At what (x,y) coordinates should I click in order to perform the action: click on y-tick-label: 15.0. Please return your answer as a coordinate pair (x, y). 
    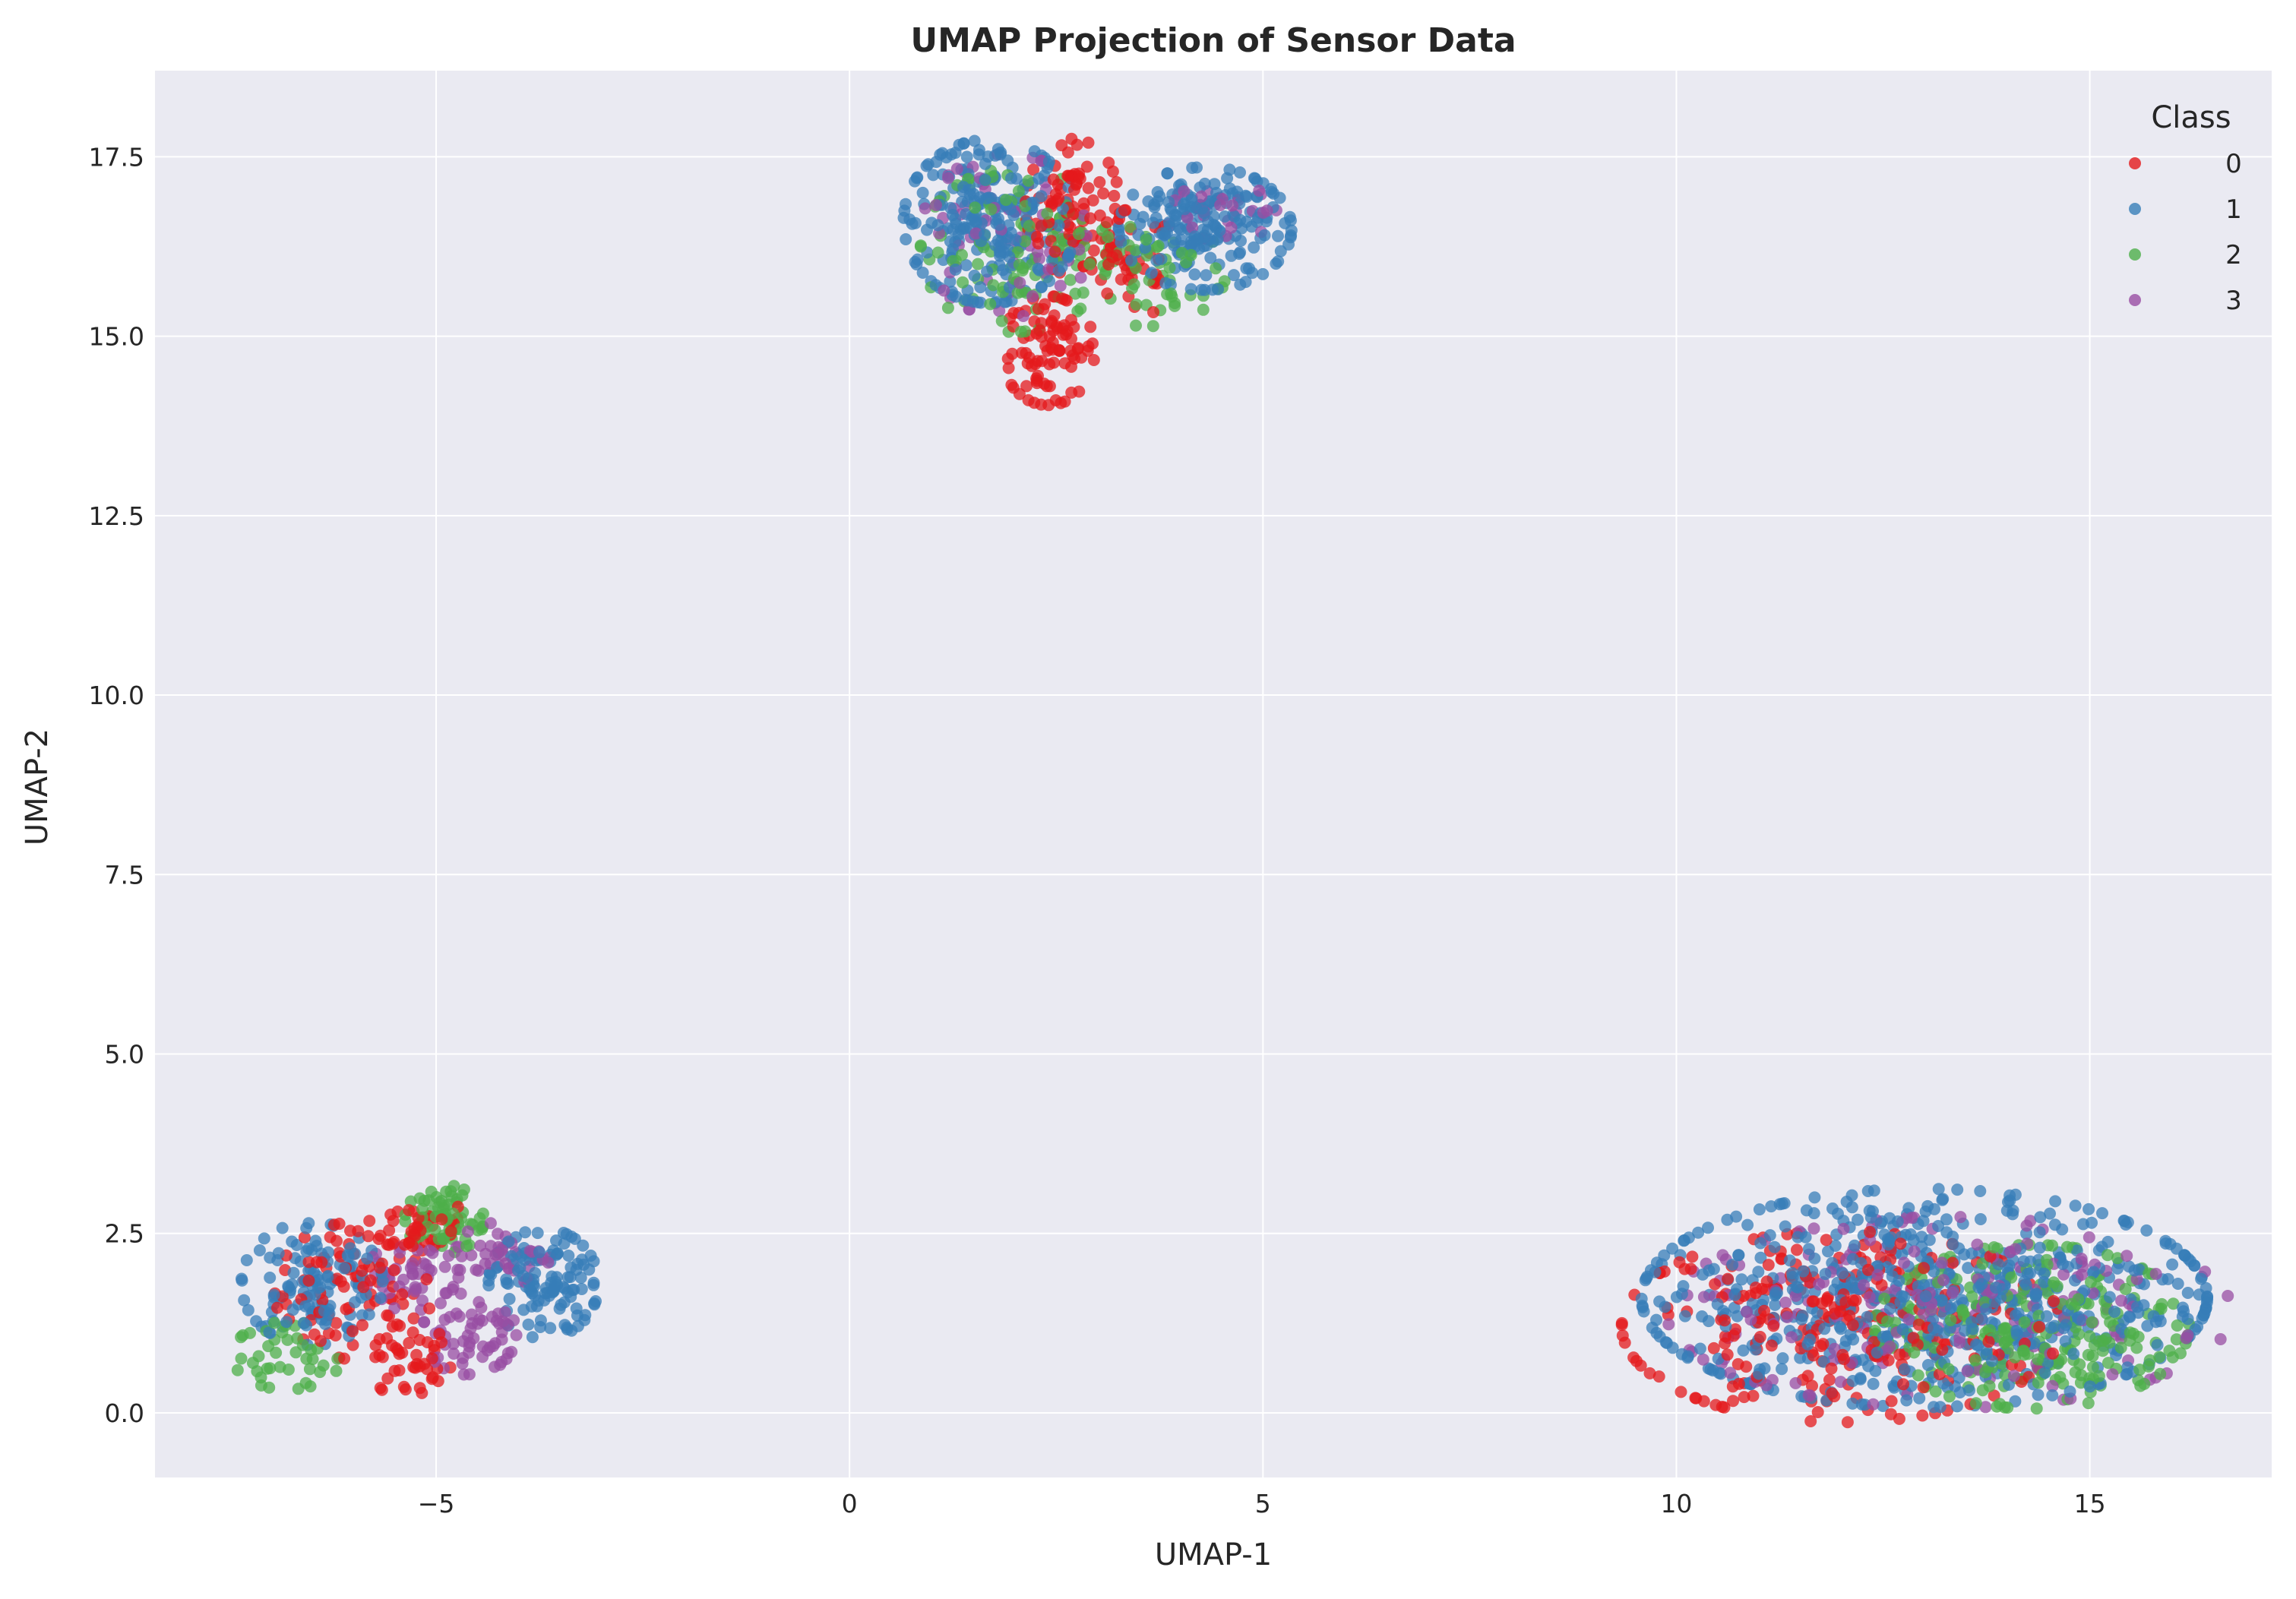
    Looking at the image, I should click on (116, 337).